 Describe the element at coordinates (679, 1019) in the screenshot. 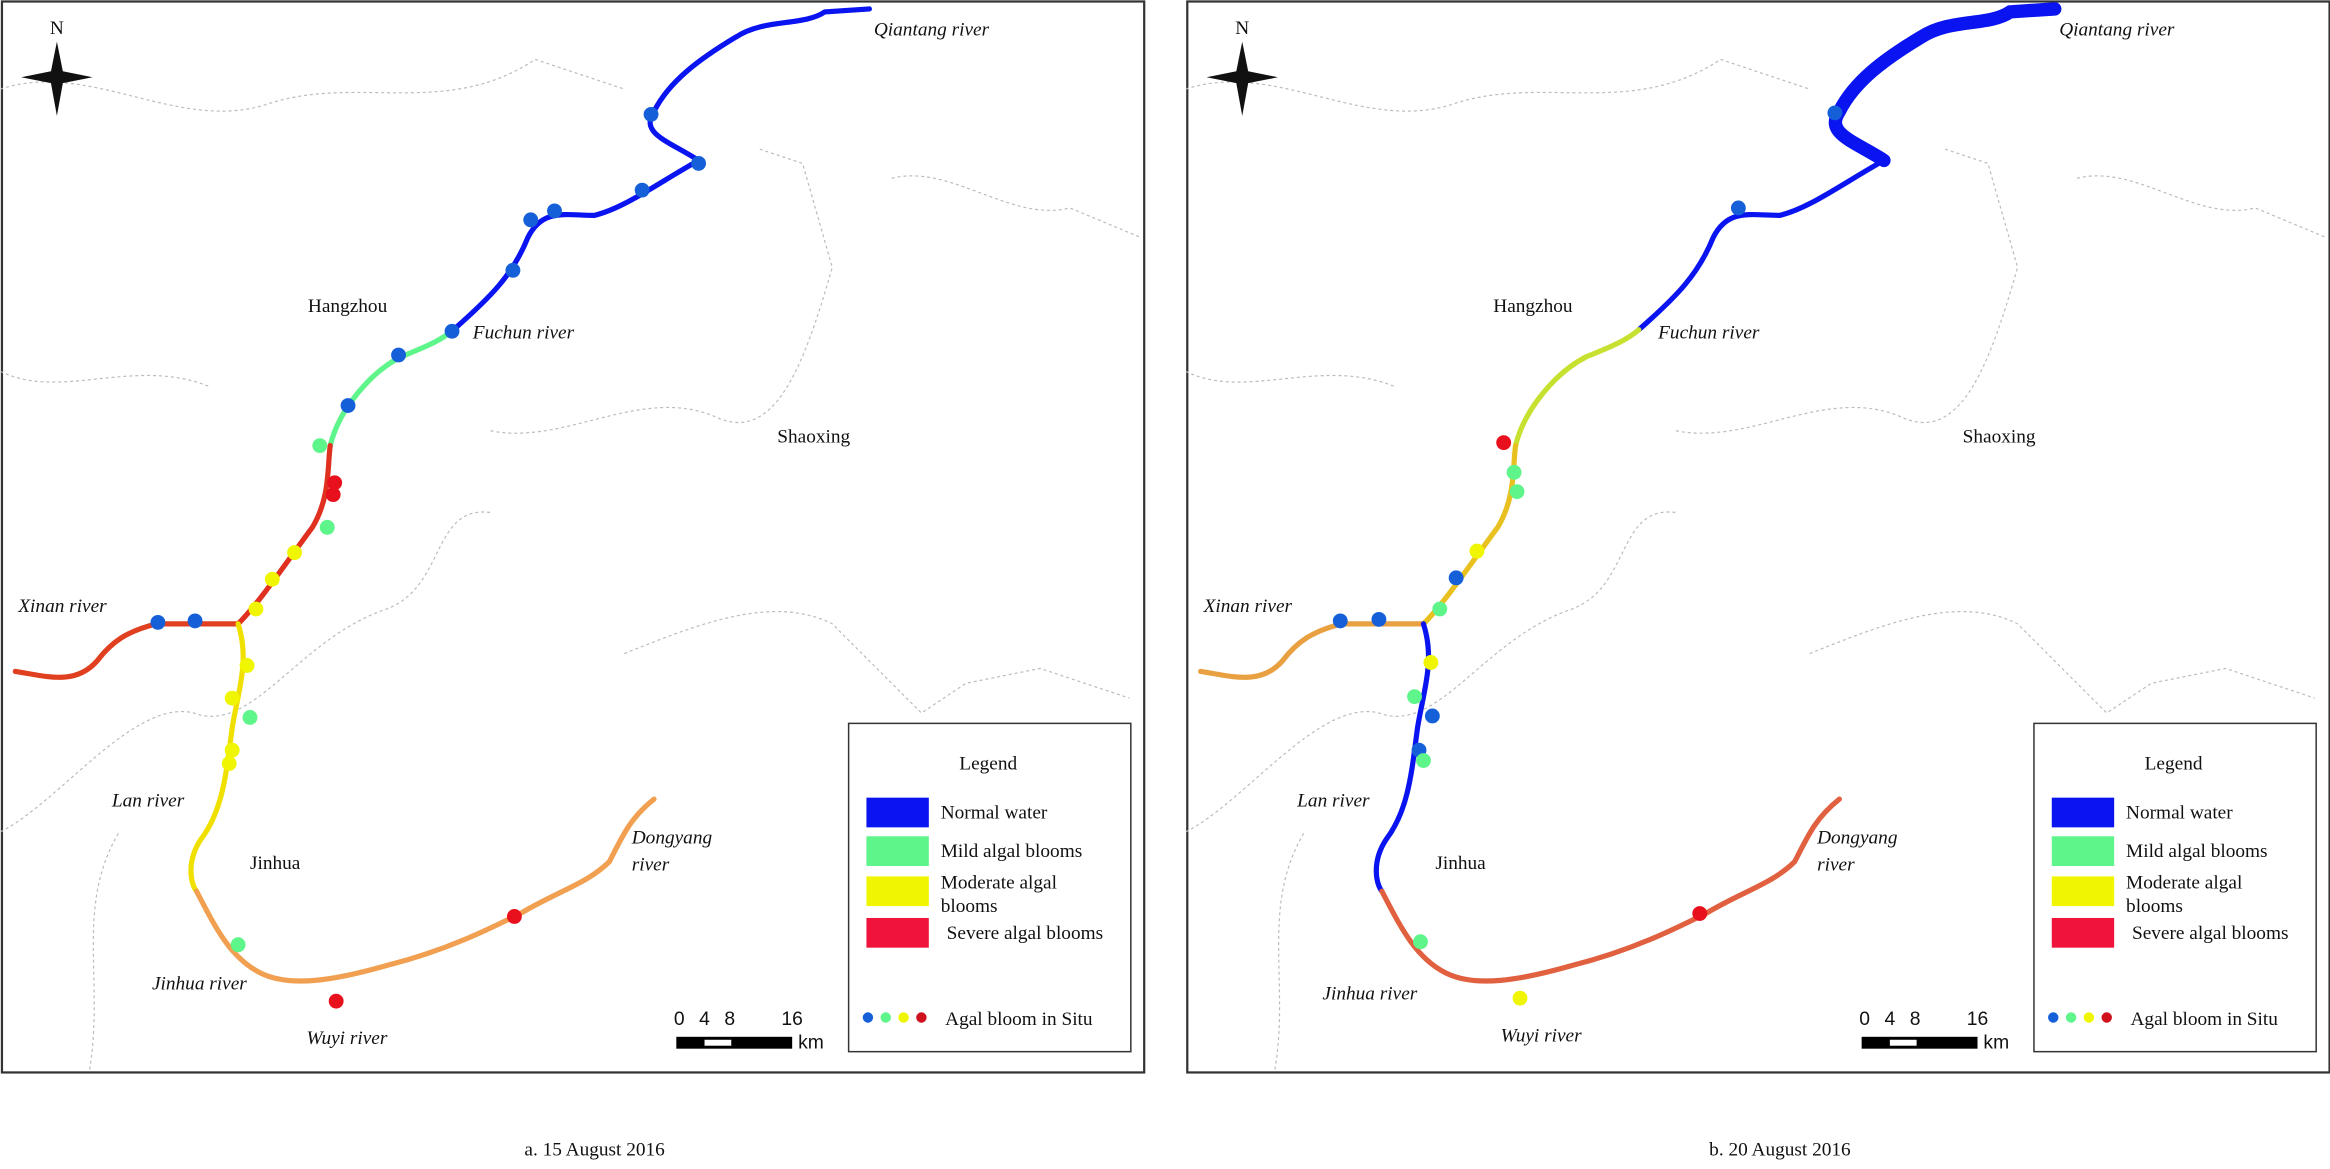

I see `scale-label: 0` at that location.